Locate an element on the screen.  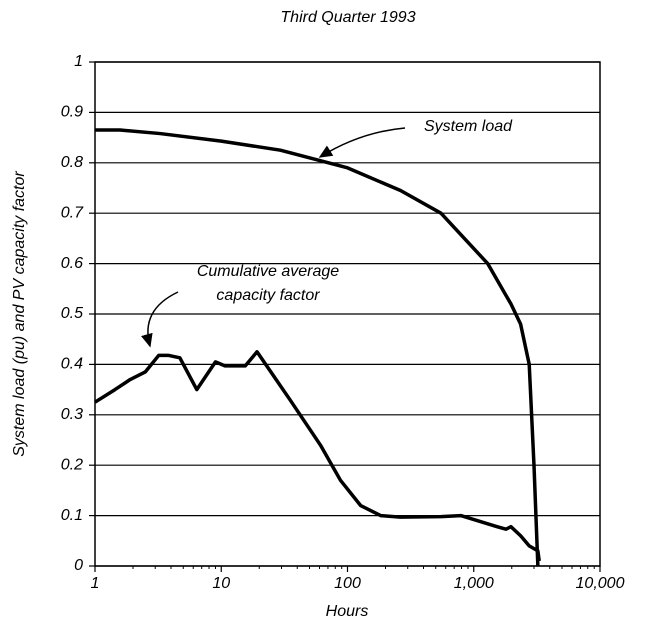
x-tick-label: 10 is located at coordinates (221, 583).